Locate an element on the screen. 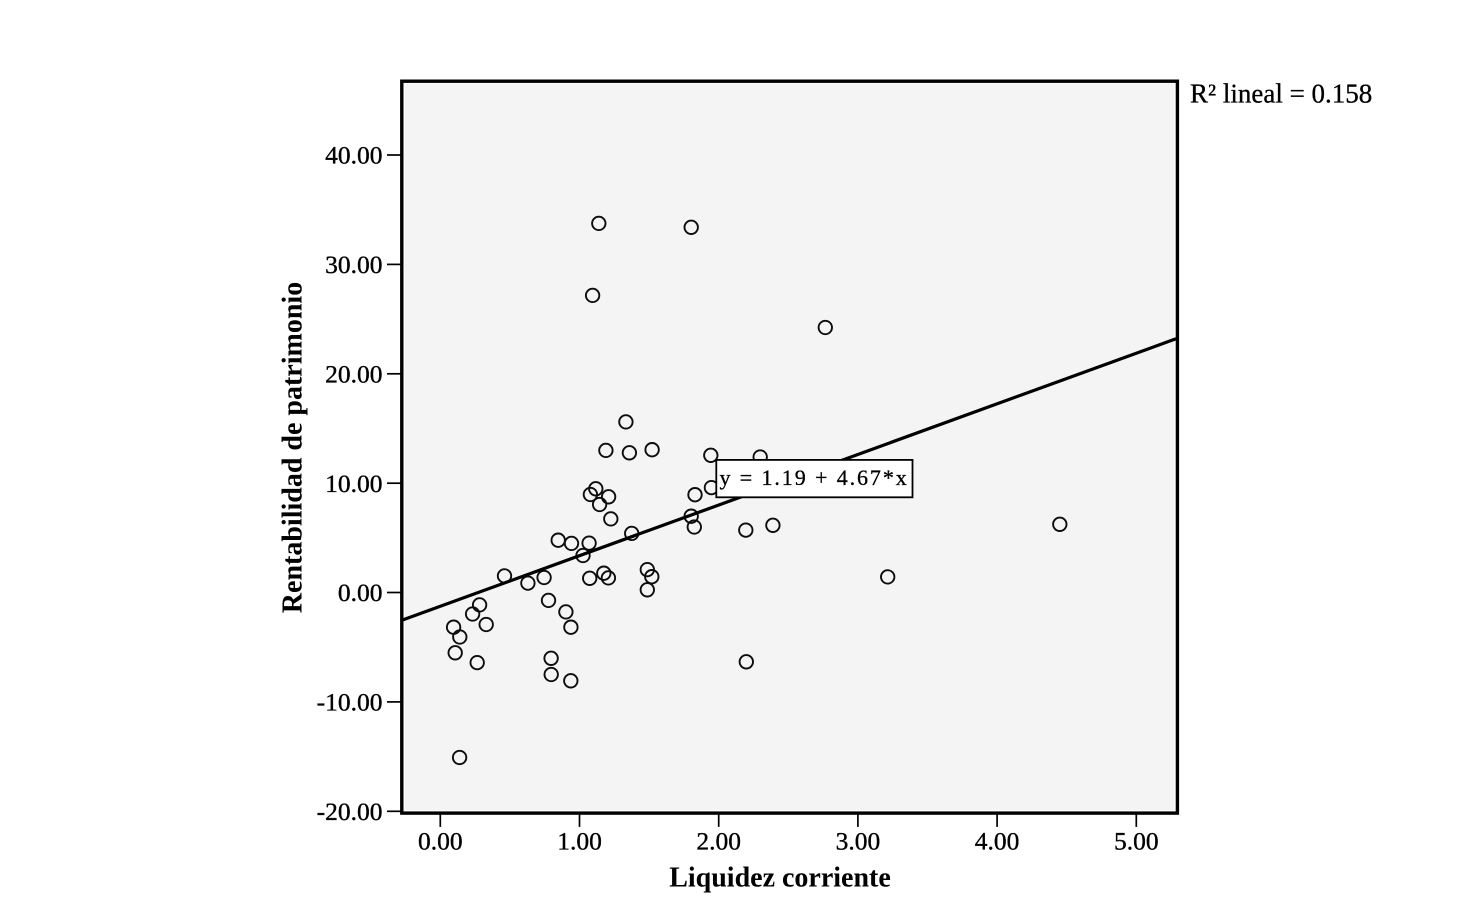 The height and width of the screenshot is (919, 1483). svg-text: Rentabilidad de patrimonio is located at coordinates (293, 447).